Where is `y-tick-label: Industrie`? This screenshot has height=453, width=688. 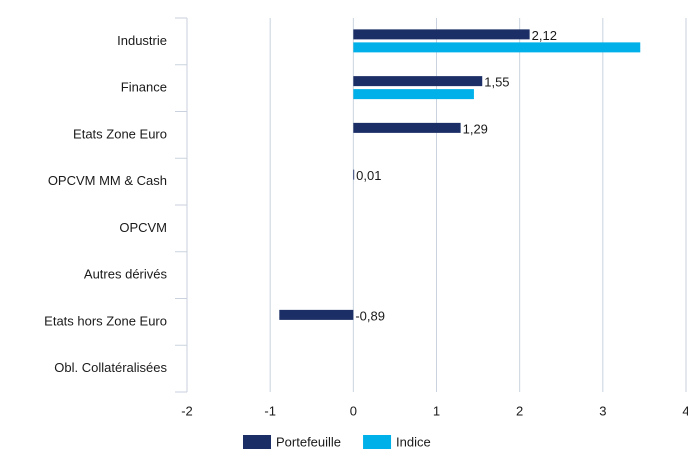
y-tick-label: Industrie is located at coordinates (142, 40).